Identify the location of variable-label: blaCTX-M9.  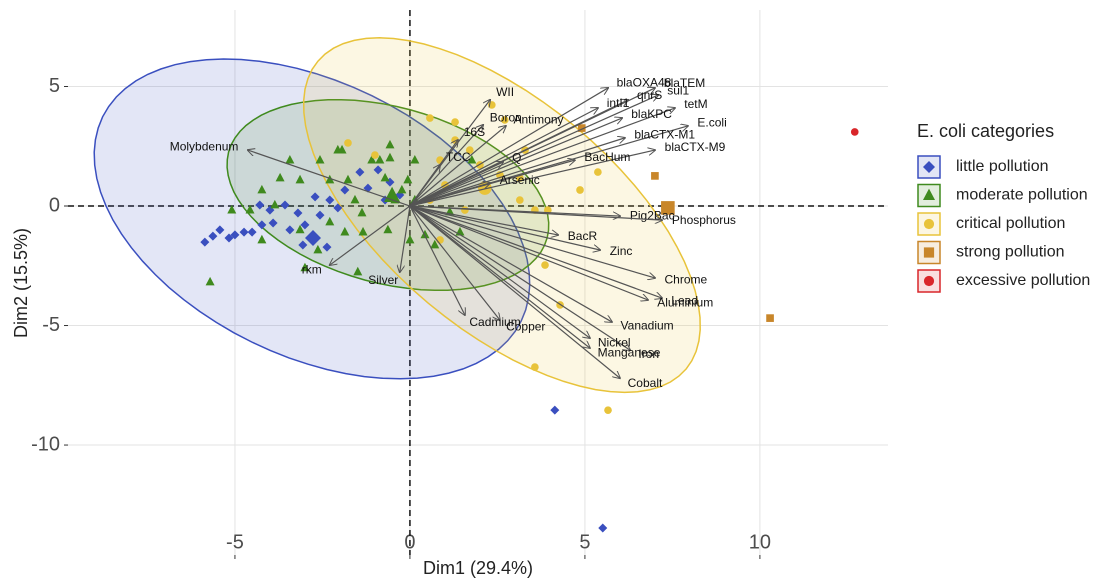
(695, 147).